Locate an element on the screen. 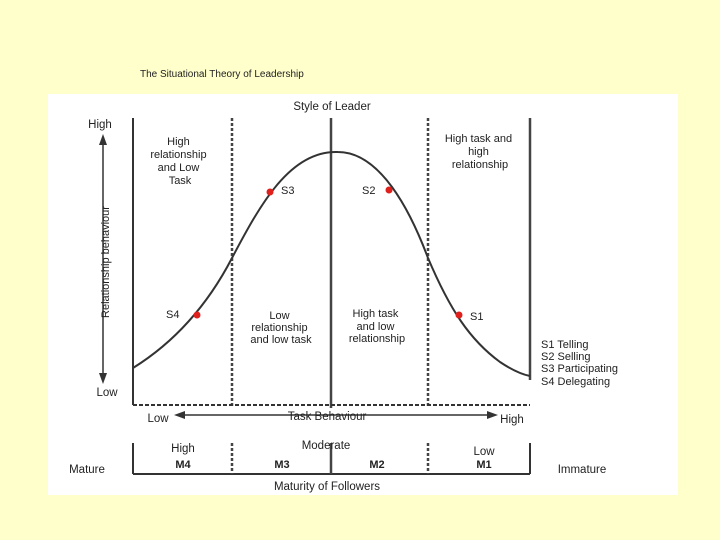 This screenshot has width=720, height=540. m1-label: M1 is located at coordinates (483, 465).